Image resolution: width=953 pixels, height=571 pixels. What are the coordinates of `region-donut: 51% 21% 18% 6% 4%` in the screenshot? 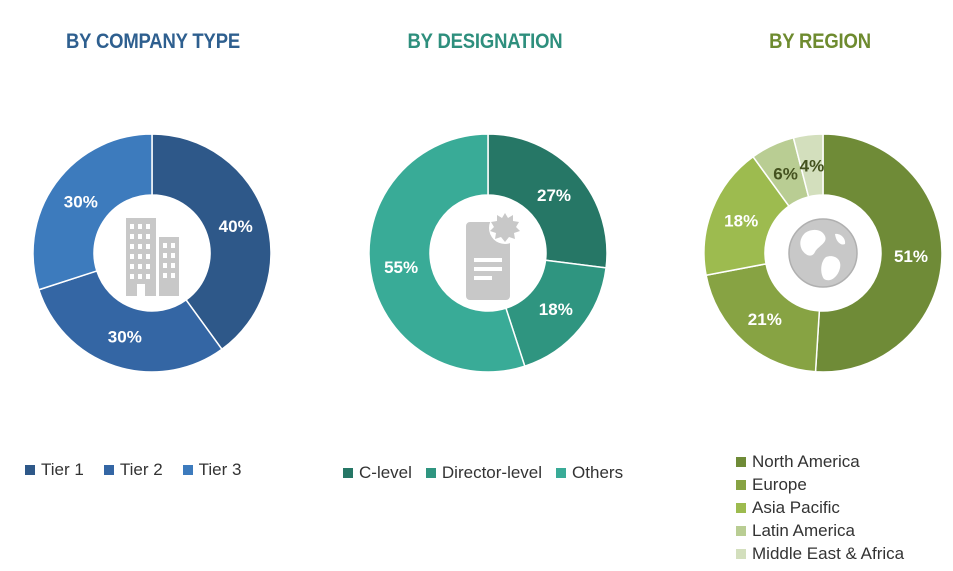 It's located at (823, 253).